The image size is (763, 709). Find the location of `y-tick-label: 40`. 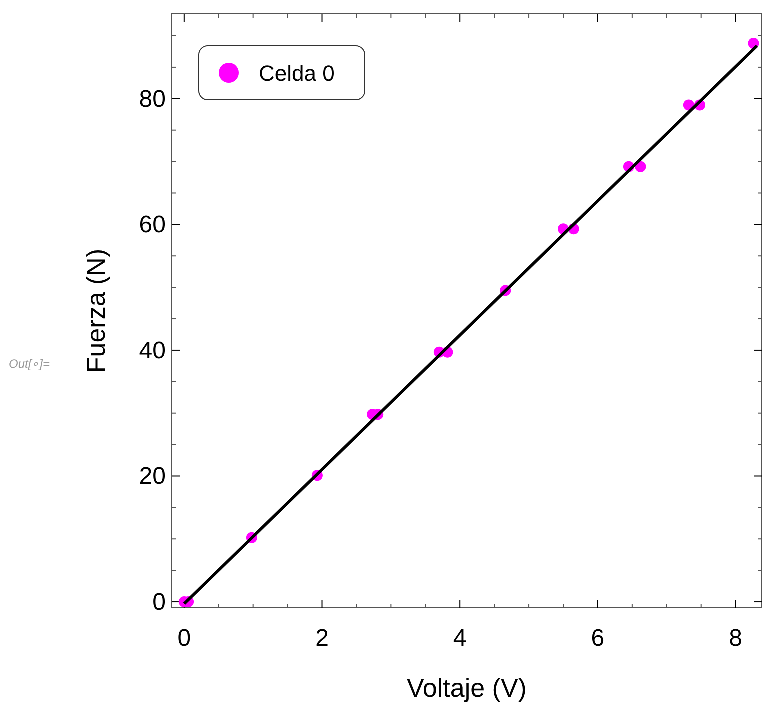

y-tick-label: 40 is located at coordinates (152, 350).